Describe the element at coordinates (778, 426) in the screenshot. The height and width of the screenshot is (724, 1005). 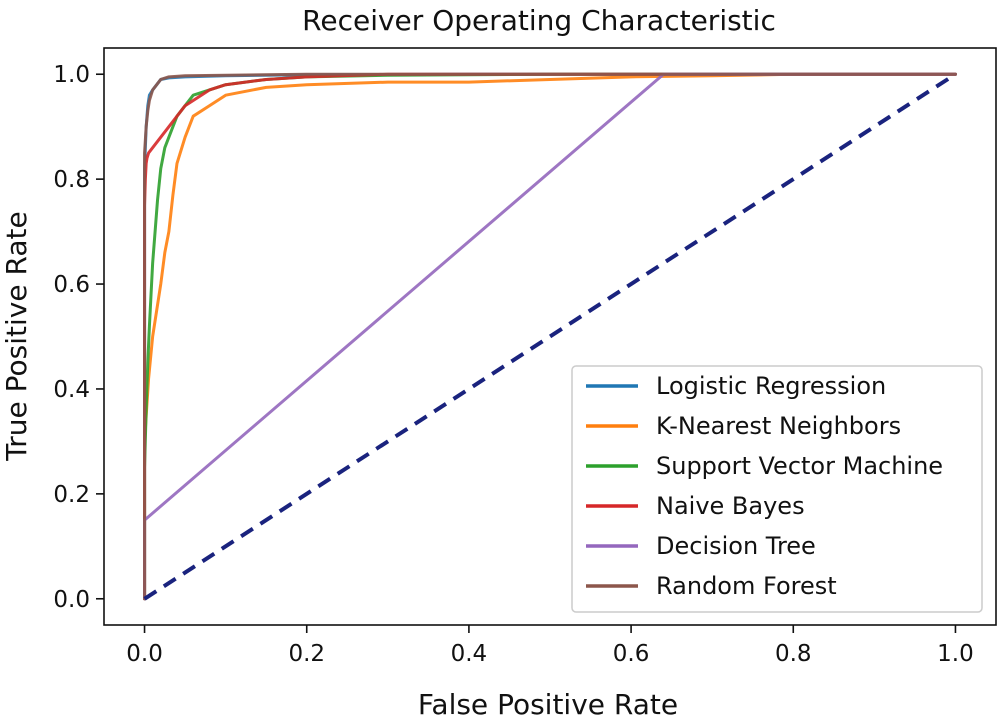
I see `legend-label-k-nearest-neighbors: K-Nearest Neighbors` at that location.